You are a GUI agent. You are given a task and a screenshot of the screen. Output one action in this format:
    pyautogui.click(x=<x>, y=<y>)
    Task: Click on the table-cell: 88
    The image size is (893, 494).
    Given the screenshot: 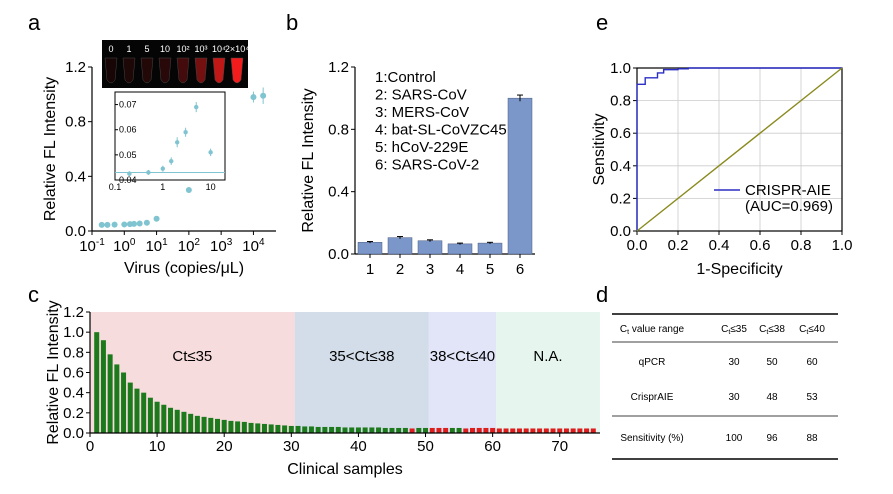 What is the action you would take?
    pyautogui.click(x=812, y=438)
    